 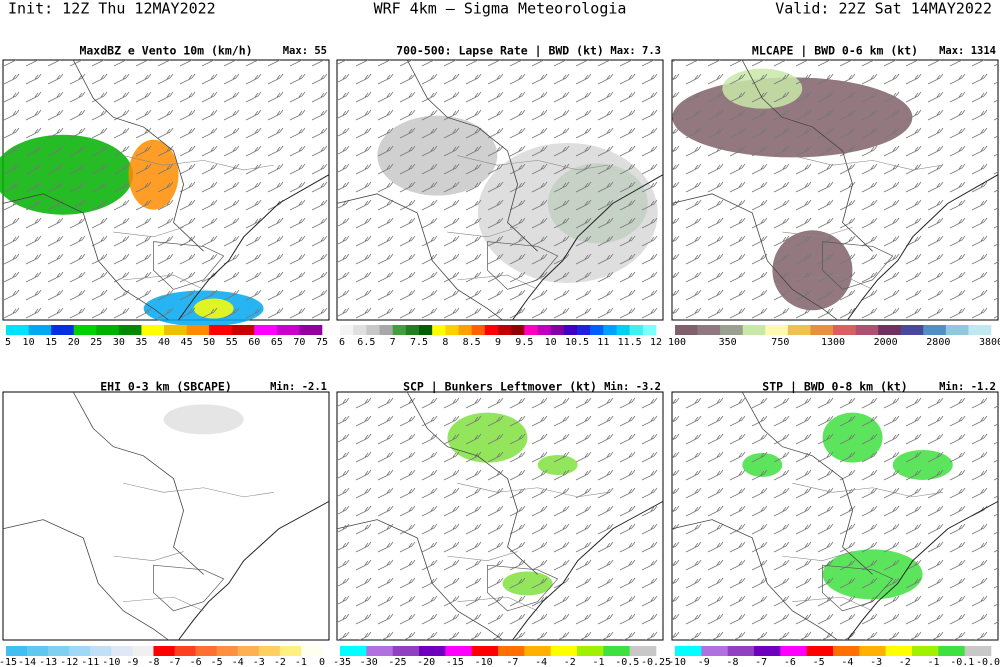 What do you see at coordinates (74, 342) in the screenshot?
I see `colorbar-label: 20` at bounding box center [74, 342].